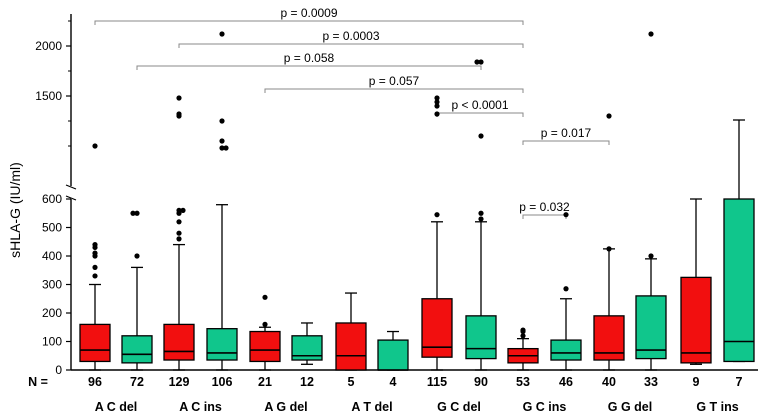 Image resolution: width=765 pixels, height=417 pixels. Describe the element at coordinates (15, 210) in the screenshot. I see `y-axis-label: sHLA-G (IU/ml)` at that location.